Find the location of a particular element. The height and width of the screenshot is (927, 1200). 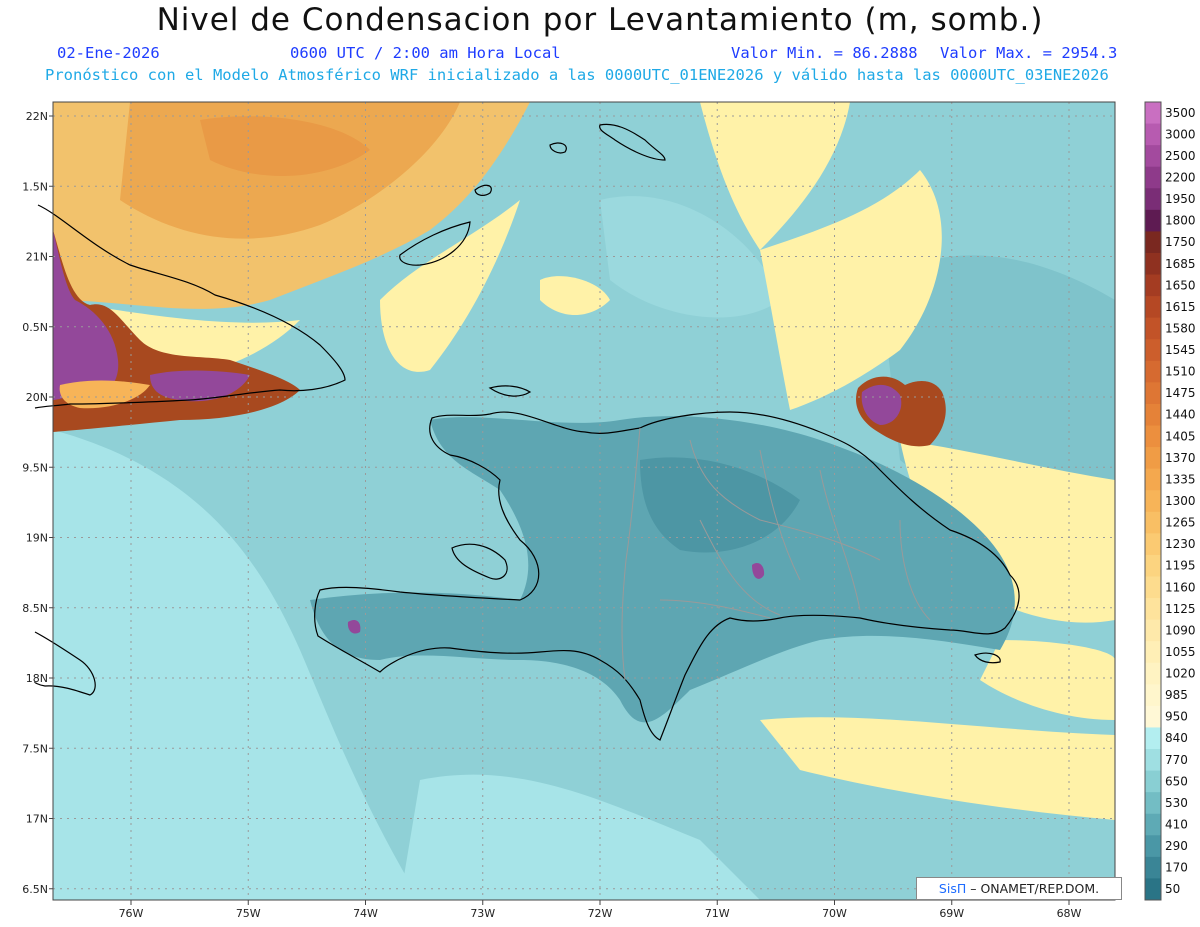

lon-label: 68W is located at coordinates (1069, 913).